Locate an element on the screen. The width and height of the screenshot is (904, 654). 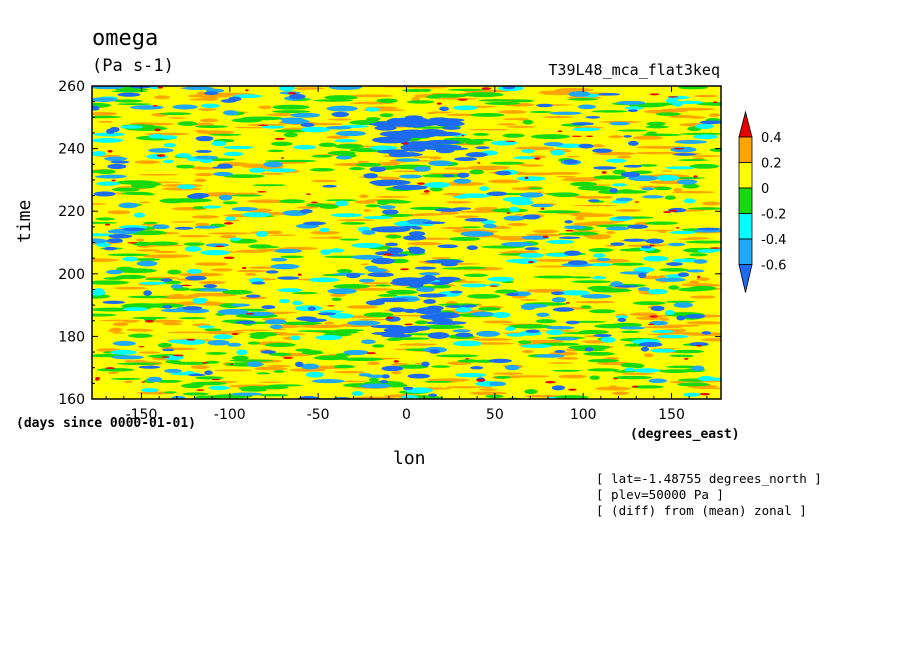
colorbar: 0.4 0.2 0 -0.2 -0.4 -0.6 is located at coordinates (762, 201).